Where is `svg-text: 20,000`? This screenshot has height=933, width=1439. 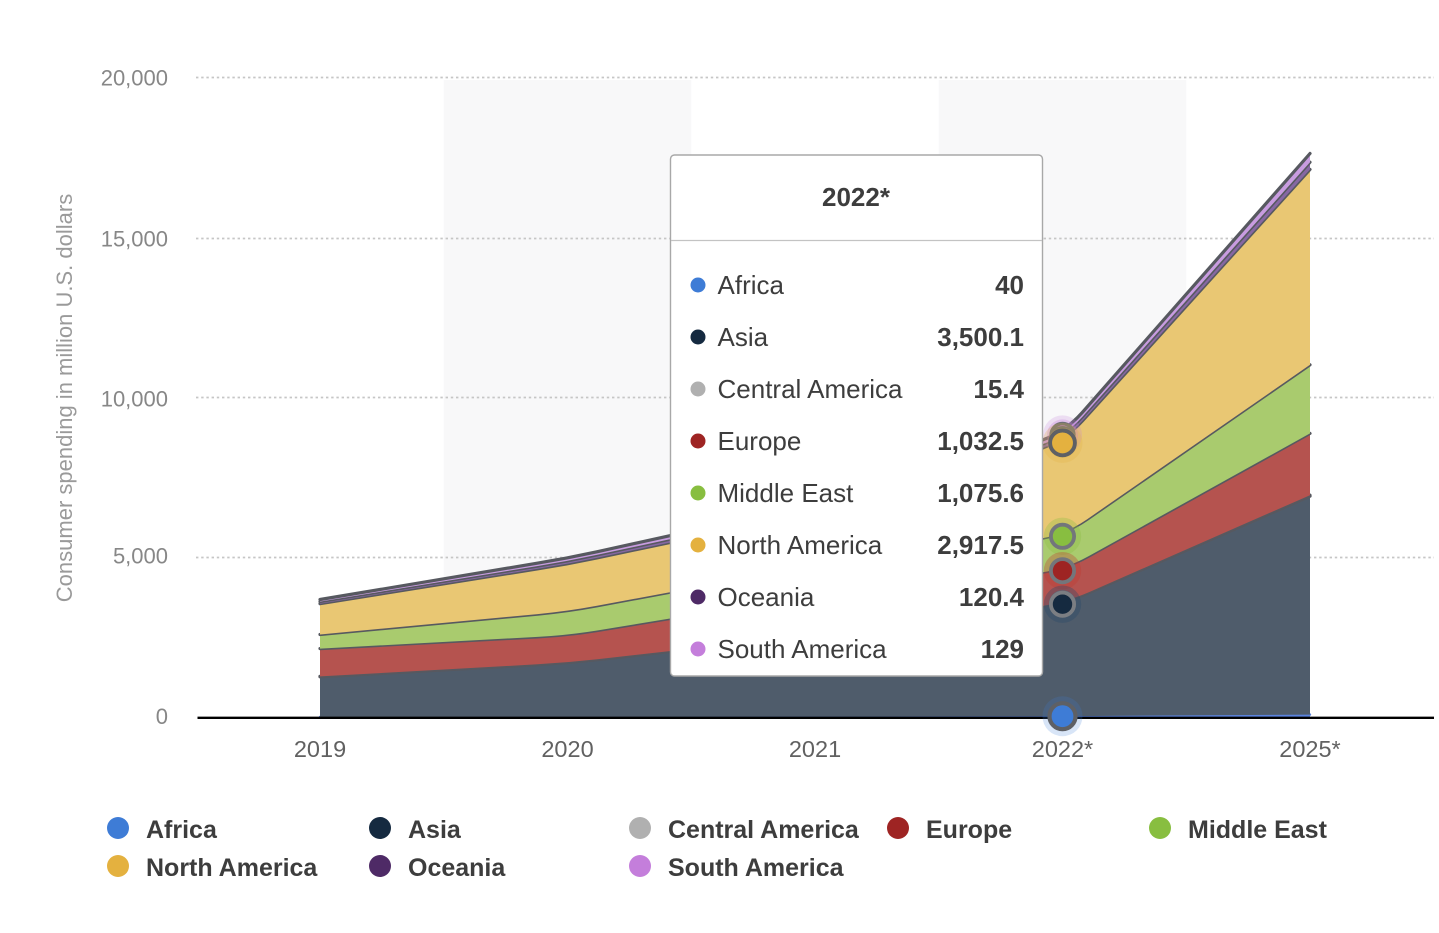 svg-text: 20,000 is located at coordinates (134, 78).